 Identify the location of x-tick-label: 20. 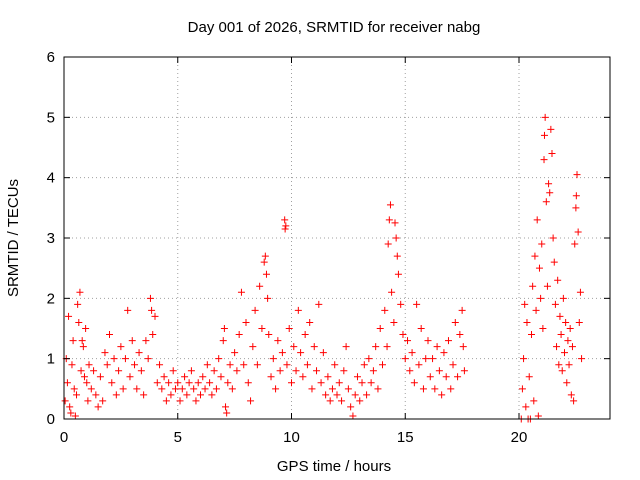
(519, 437).